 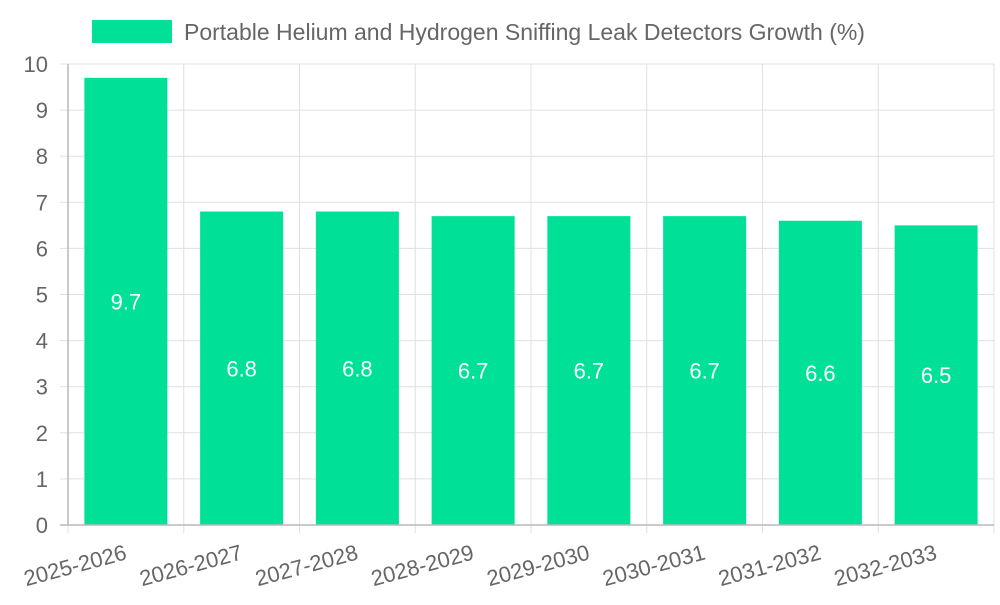 I want to click on y-tick-label: 2, so click(x=42, y=433).